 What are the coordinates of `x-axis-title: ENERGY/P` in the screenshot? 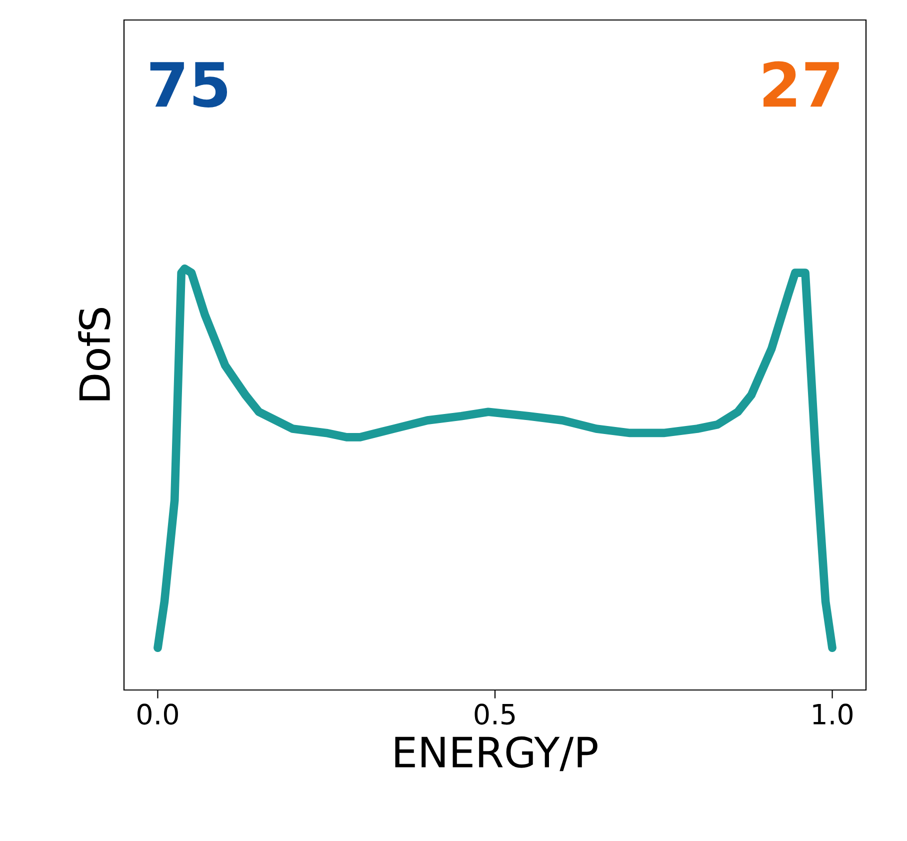 It's located at (496, 754).